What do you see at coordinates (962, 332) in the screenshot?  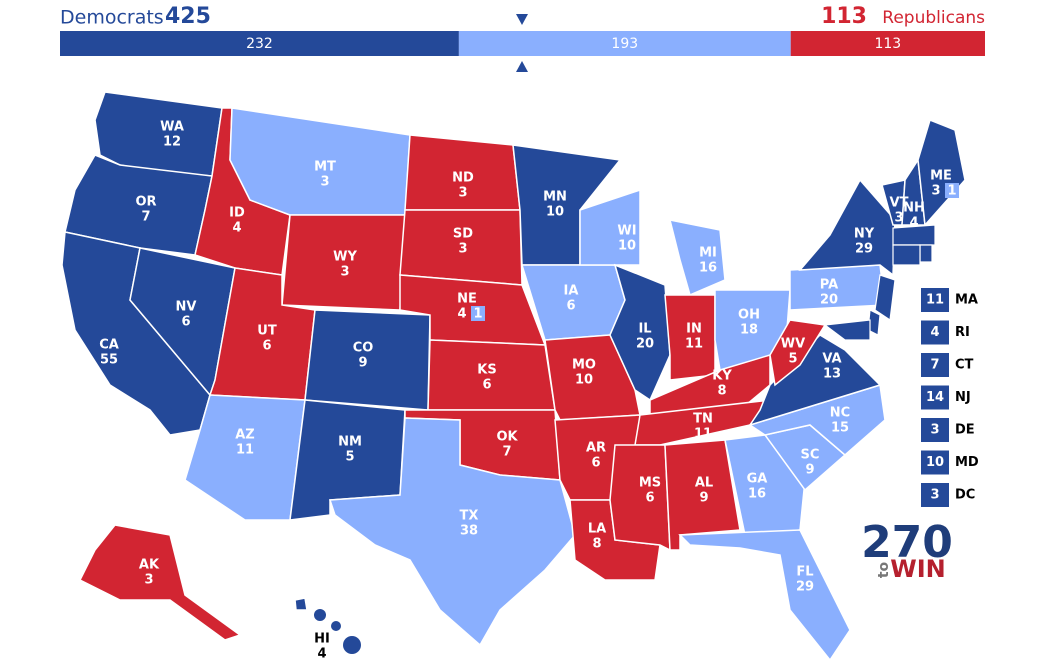 I see `callout-abbr: RI` at bounding box center [962, 332].